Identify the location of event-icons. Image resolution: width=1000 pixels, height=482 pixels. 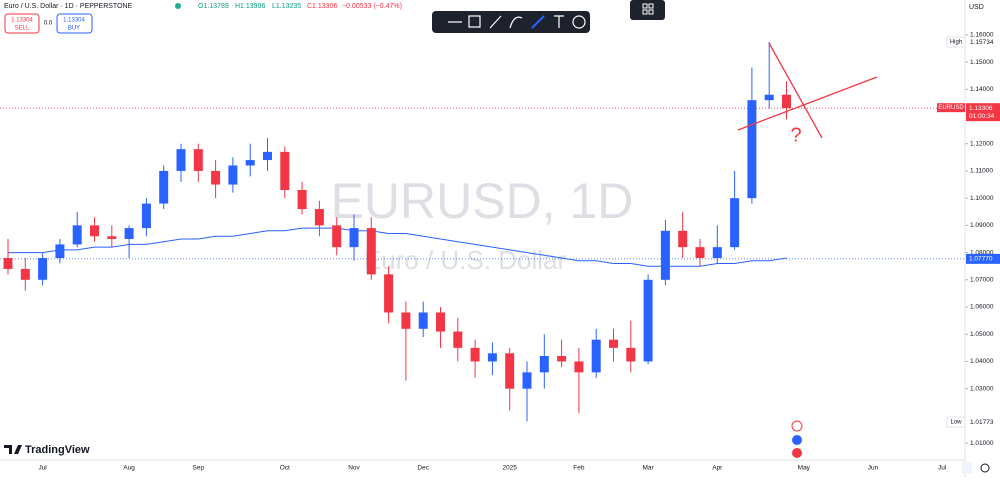
(797, 439).